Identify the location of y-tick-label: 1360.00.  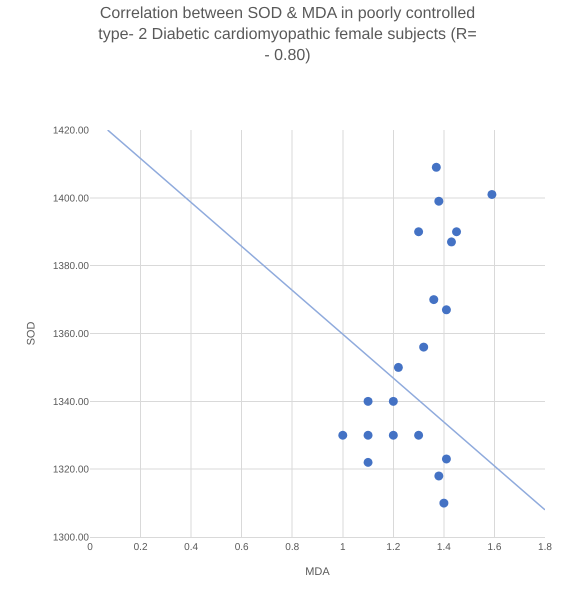
(71, 334).